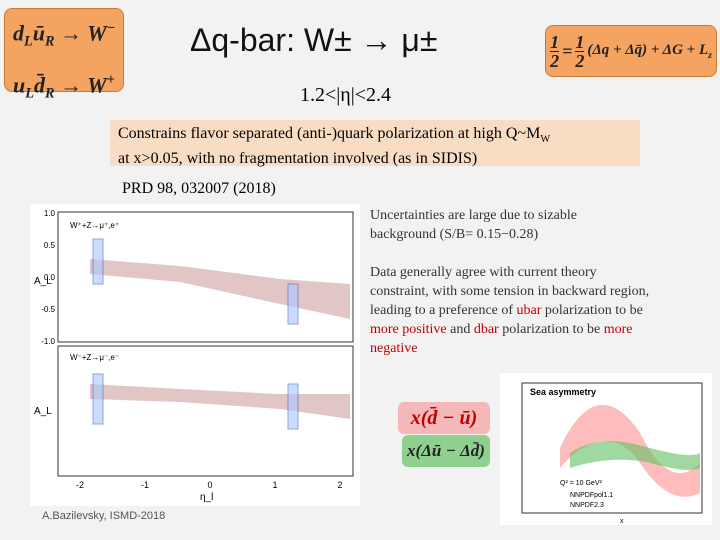 The image size is (720, 540). I want to click on x-ticks: -2 -1 0 1 2, so click(209, 485).